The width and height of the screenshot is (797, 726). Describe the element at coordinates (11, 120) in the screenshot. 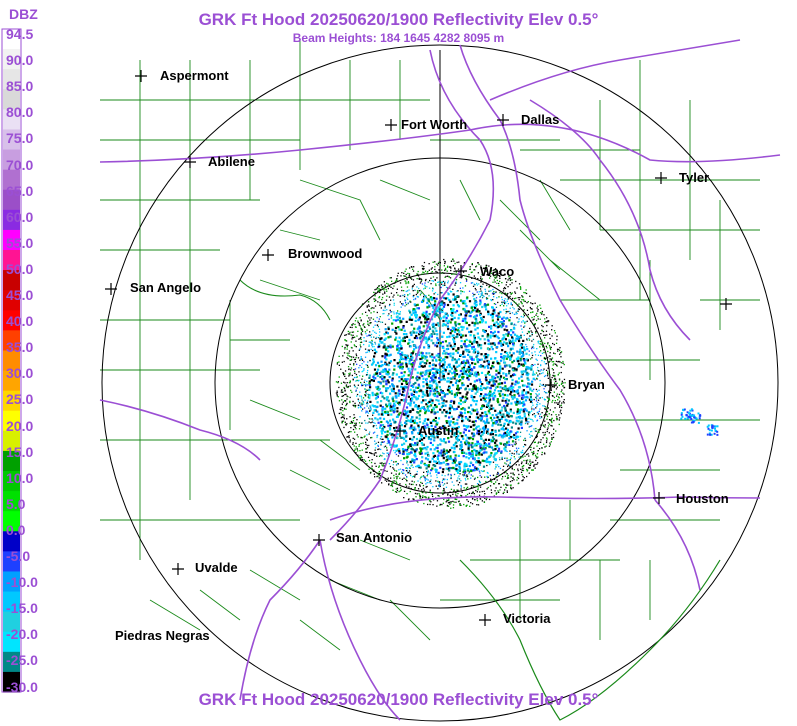

I see `legend-swatch` at that location.